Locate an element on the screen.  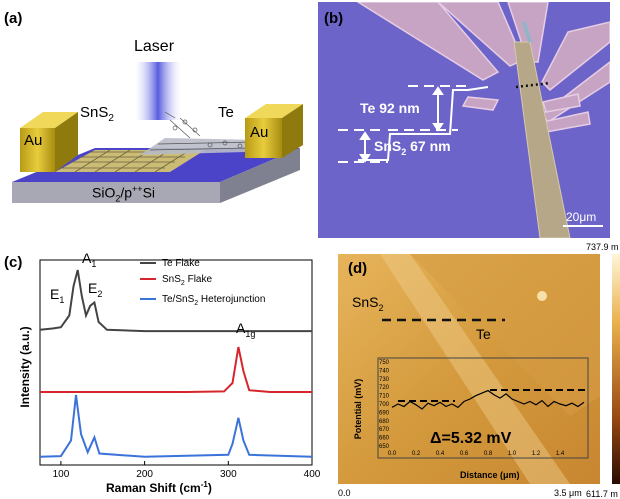
inset-xtick-label: 1.0 is located at coordinates (512, 454).